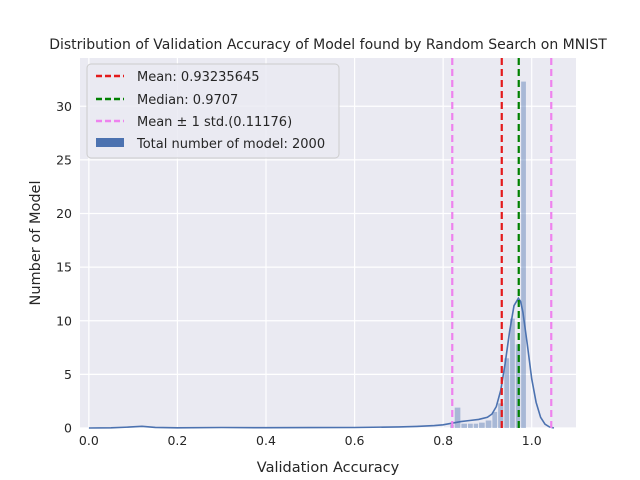 This screenshot has height=480, width=640. I want to click on y-tick-label: 15, so click(64, 267).